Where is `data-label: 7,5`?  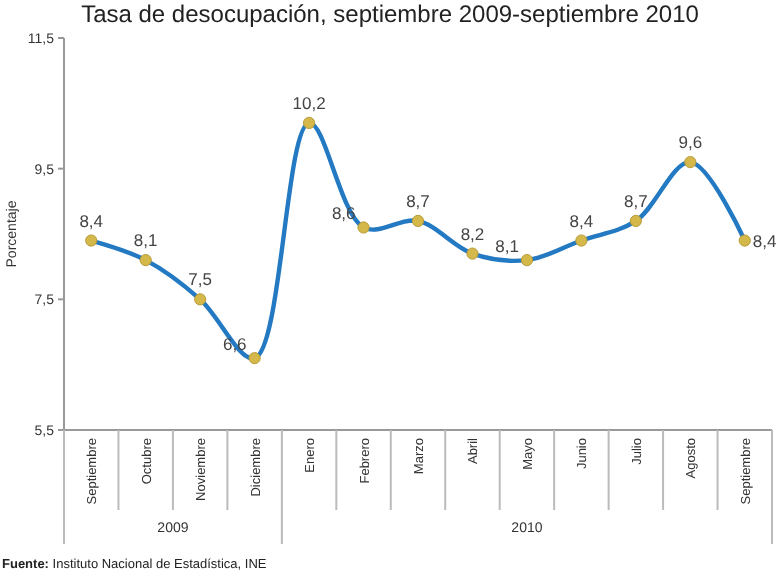 data-label: 7,5 is located at coordinates (200, 279).